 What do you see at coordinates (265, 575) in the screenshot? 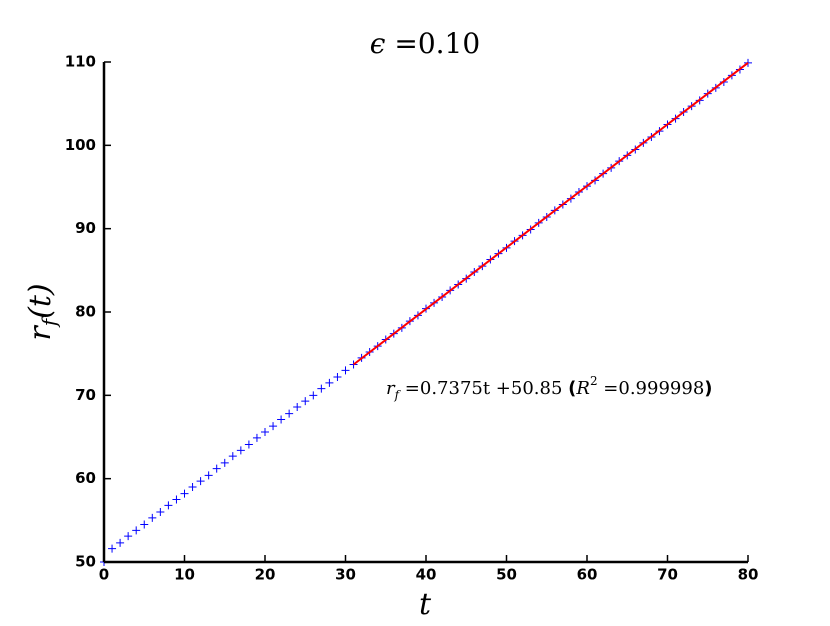
I see `x-tick-label: 20` at bounding box center [265, 575].